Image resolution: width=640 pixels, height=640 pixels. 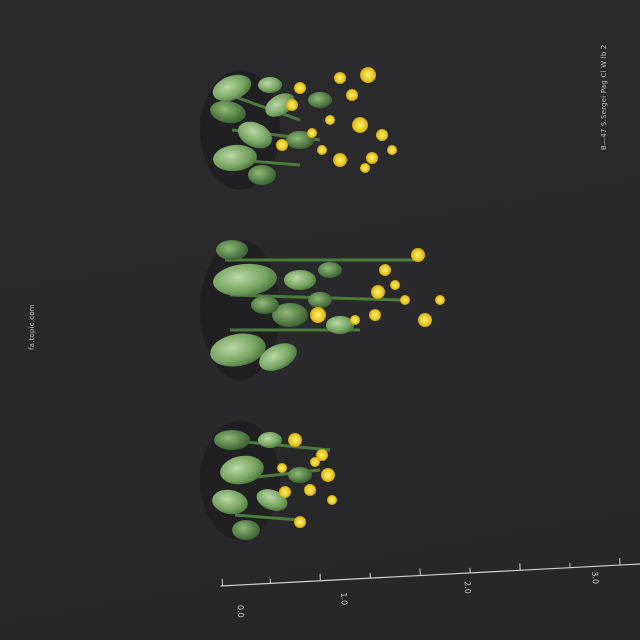 I want to click on site-caption: fa.topic.com, so click(x=32, y=327).